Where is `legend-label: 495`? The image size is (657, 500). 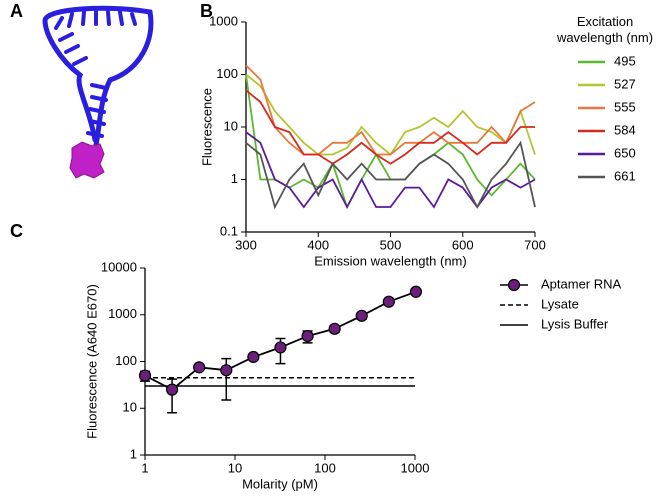
legend-label: 495 is located at coordinates (625, 60).